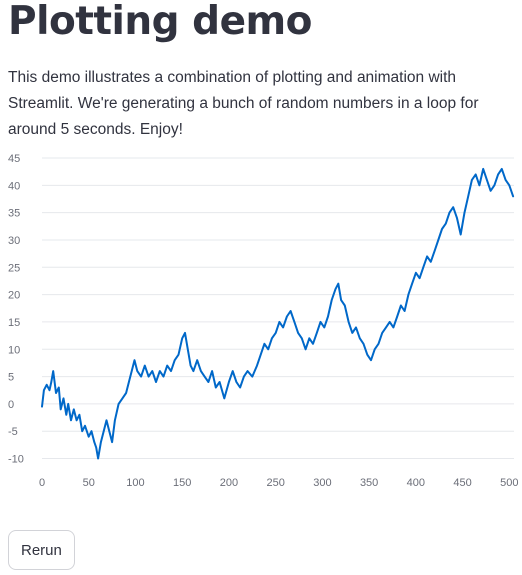 This screenshot has width=522, height=575. Describe the element at coordinates (42, 483) in the screenshot. I see `x-tick-label: 0` at that location.